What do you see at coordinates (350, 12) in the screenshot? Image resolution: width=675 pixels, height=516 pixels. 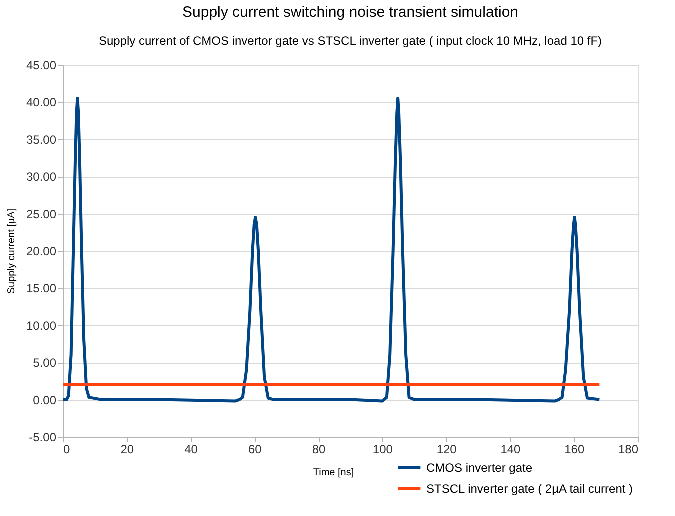 I see `chart-title: Supply current switching noise transient simulation` at bounding box center [350, 12].